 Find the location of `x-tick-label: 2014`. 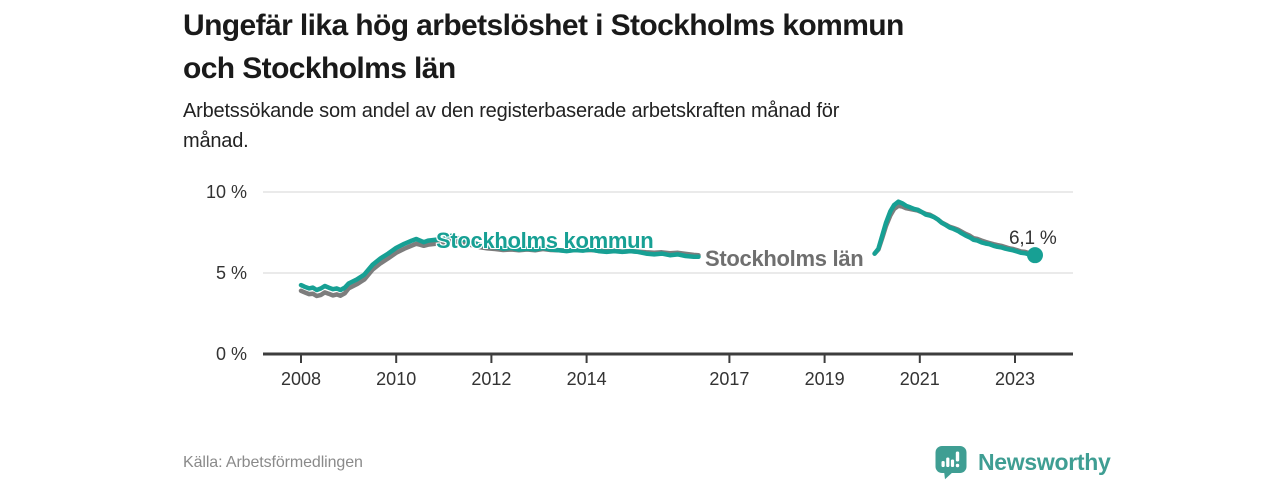

x-tick-label: 2014 is located at coordinates (587, 379).